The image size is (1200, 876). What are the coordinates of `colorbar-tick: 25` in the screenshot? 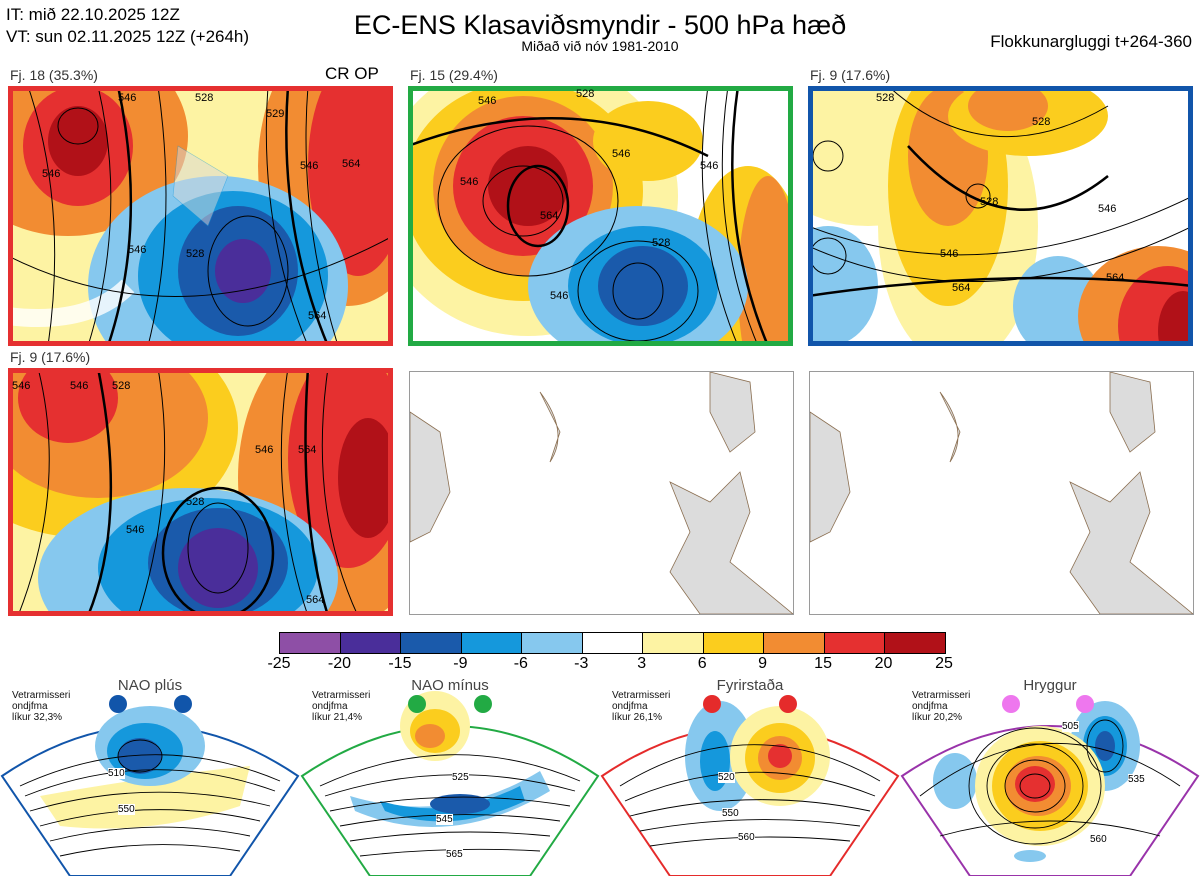 It's located at (944, 663).